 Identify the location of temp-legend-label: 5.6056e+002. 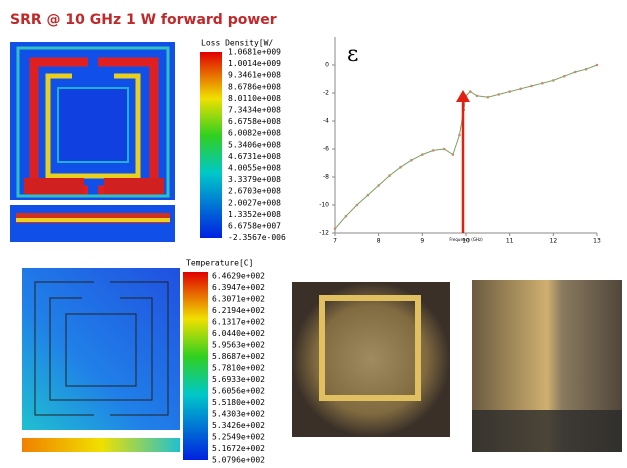
(238, 391).